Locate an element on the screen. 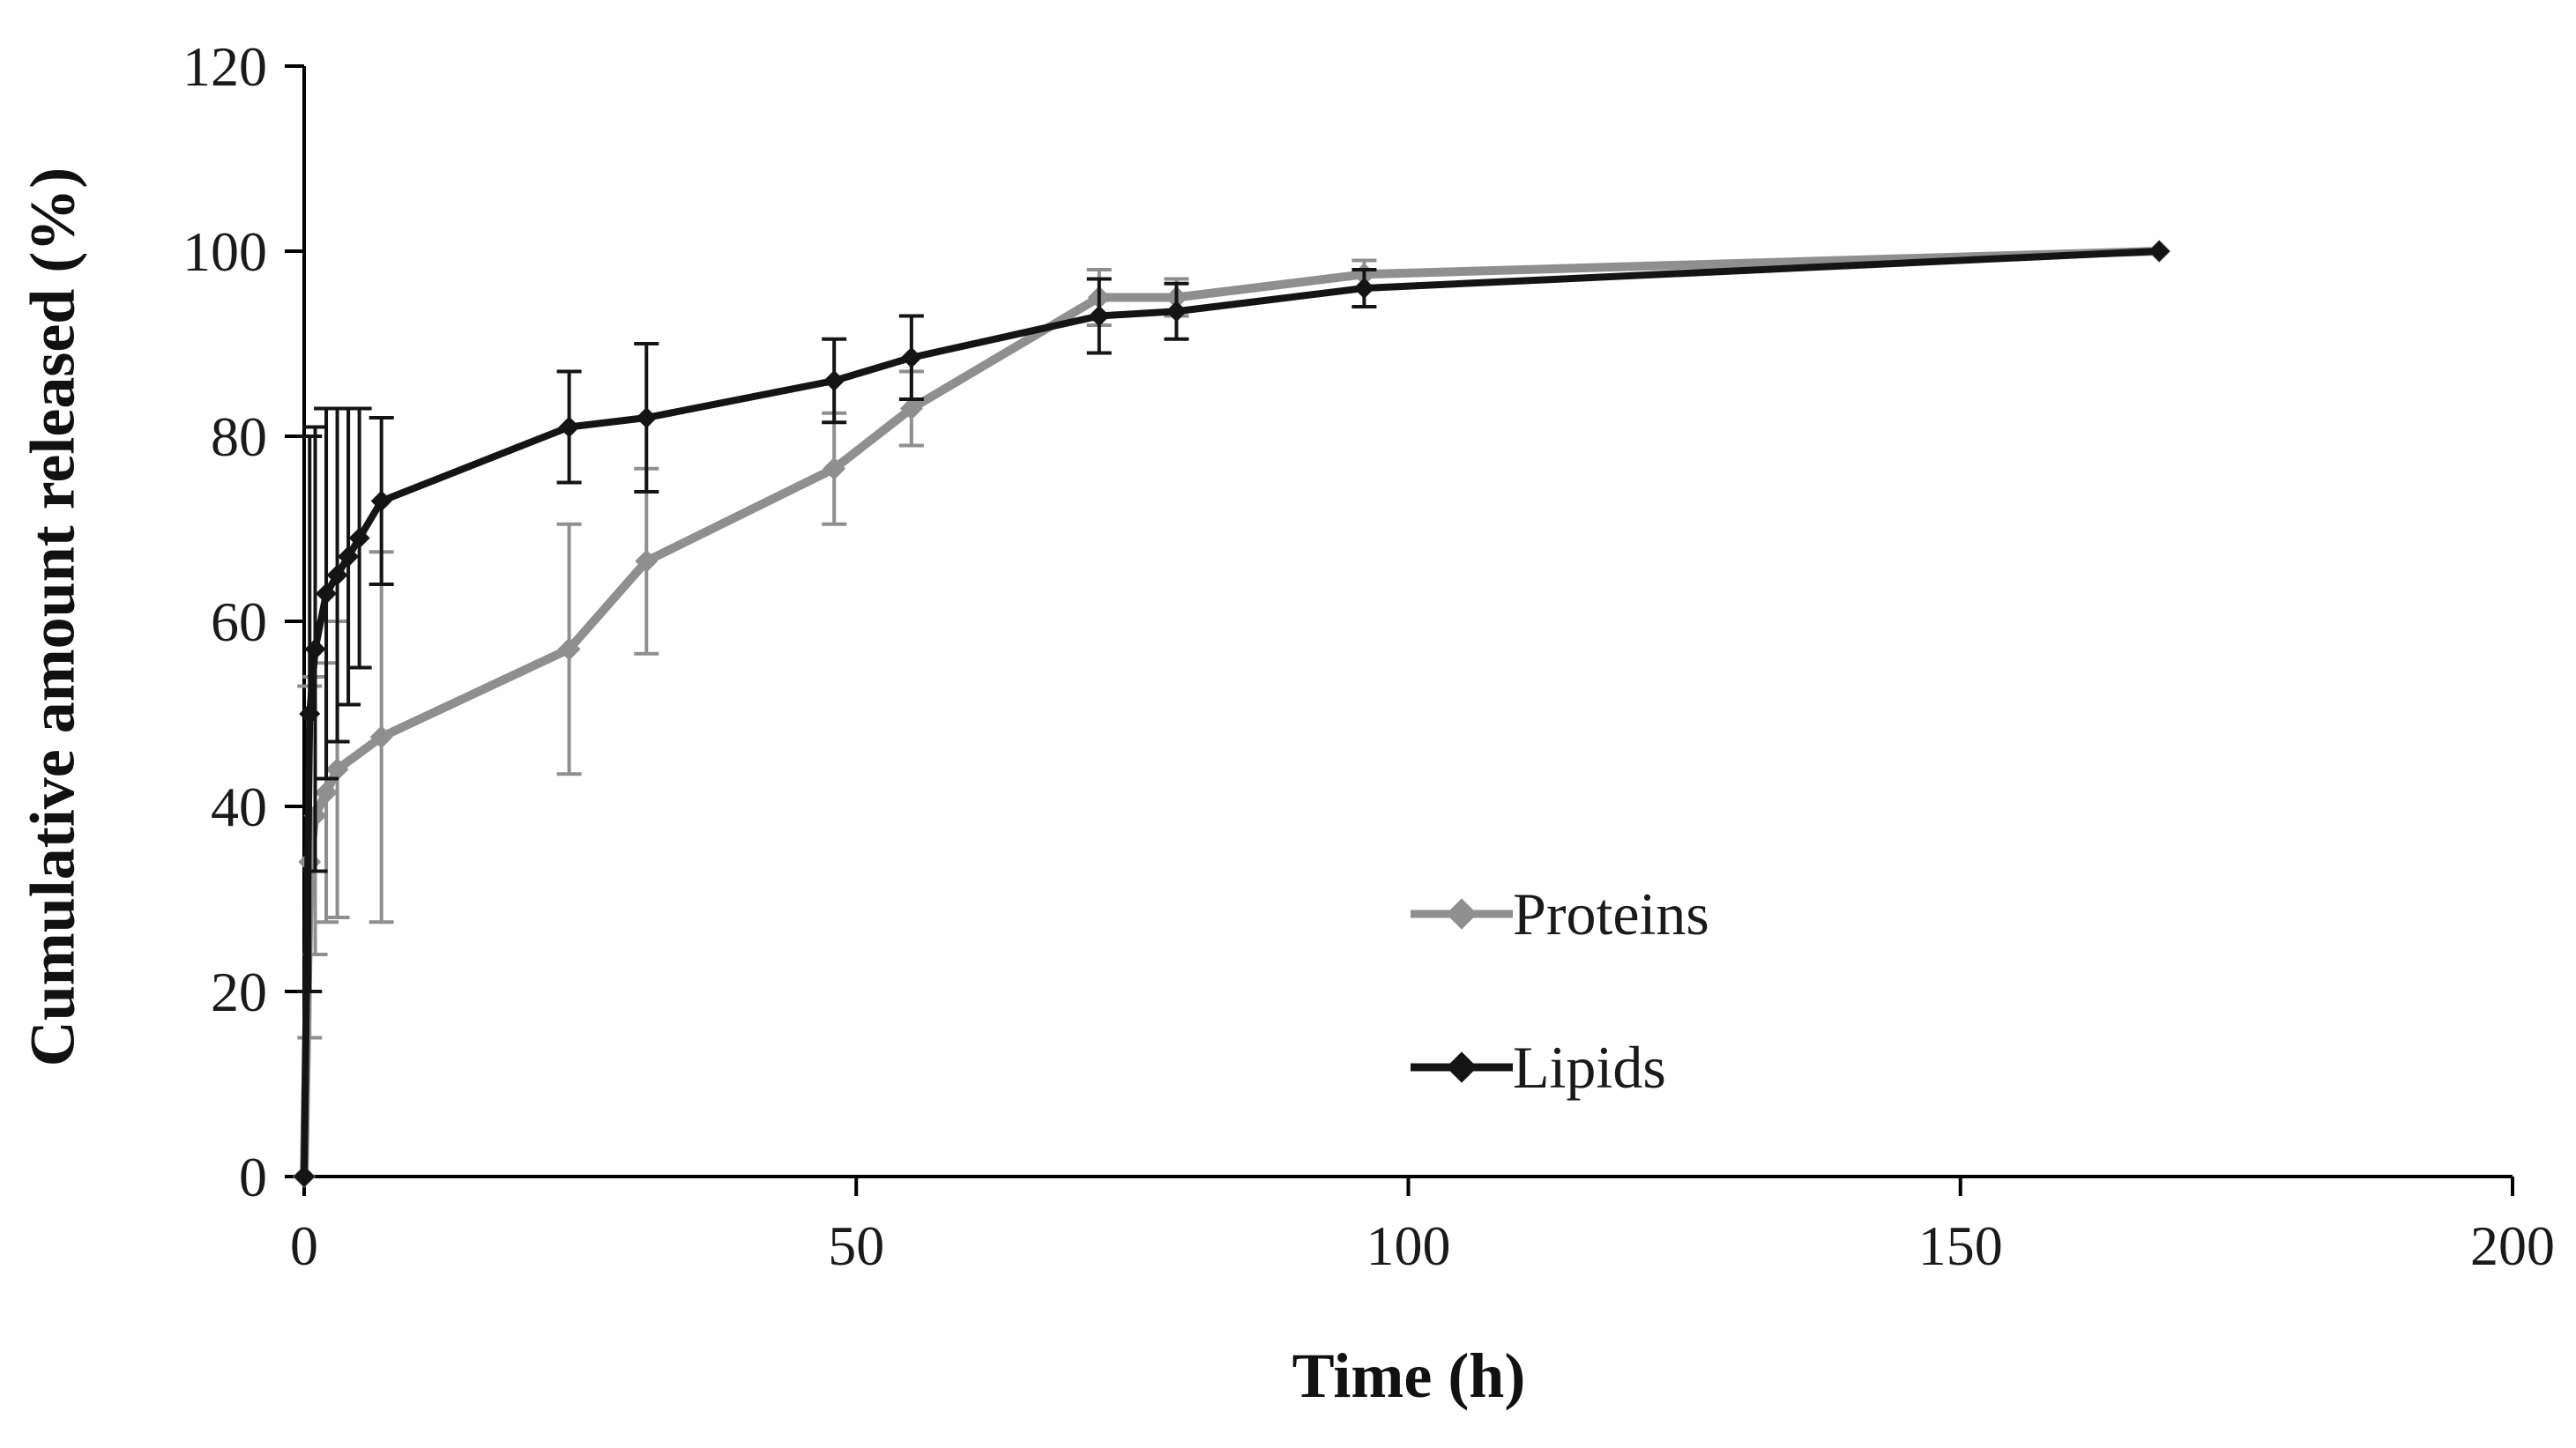 This screenshot has height=1448, width=2576. x-axis-title: Time (h) is located at coordinates (1409, 1375).